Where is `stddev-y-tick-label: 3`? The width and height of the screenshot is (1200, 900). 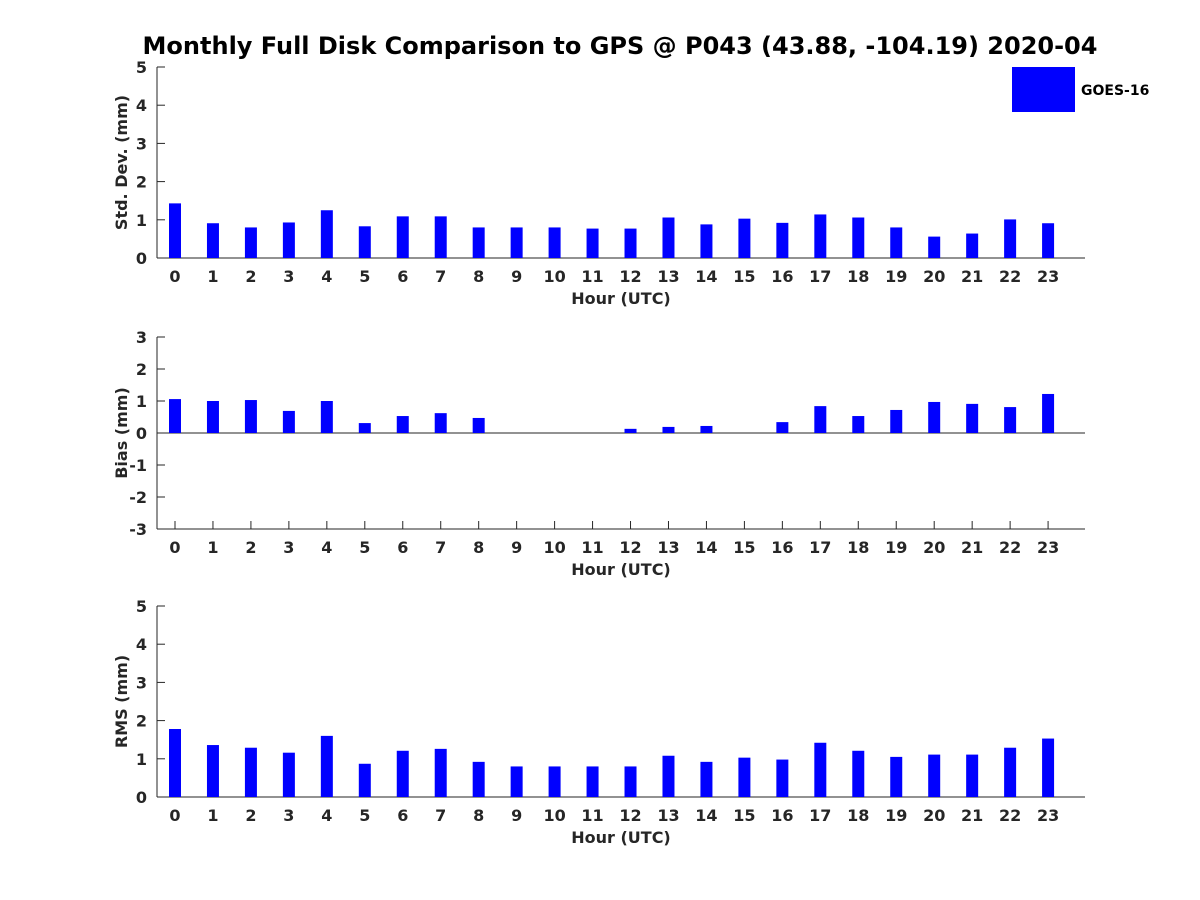 stddev-y-tick-label: 3 is located at coordinates (141, 143).